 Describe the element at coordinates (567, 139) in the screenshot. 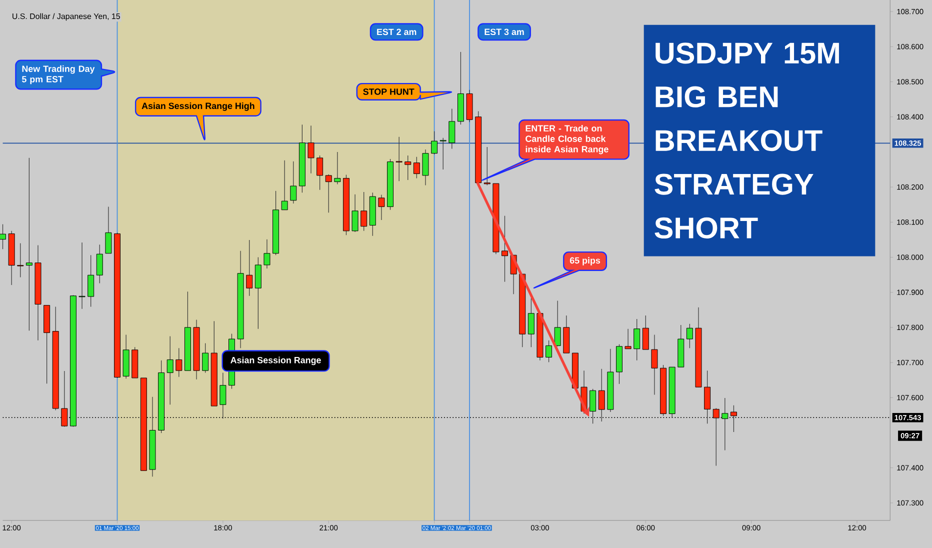

I see `annotation: ENTER - Trade on Candle Close back inside Asian Range` at that location.